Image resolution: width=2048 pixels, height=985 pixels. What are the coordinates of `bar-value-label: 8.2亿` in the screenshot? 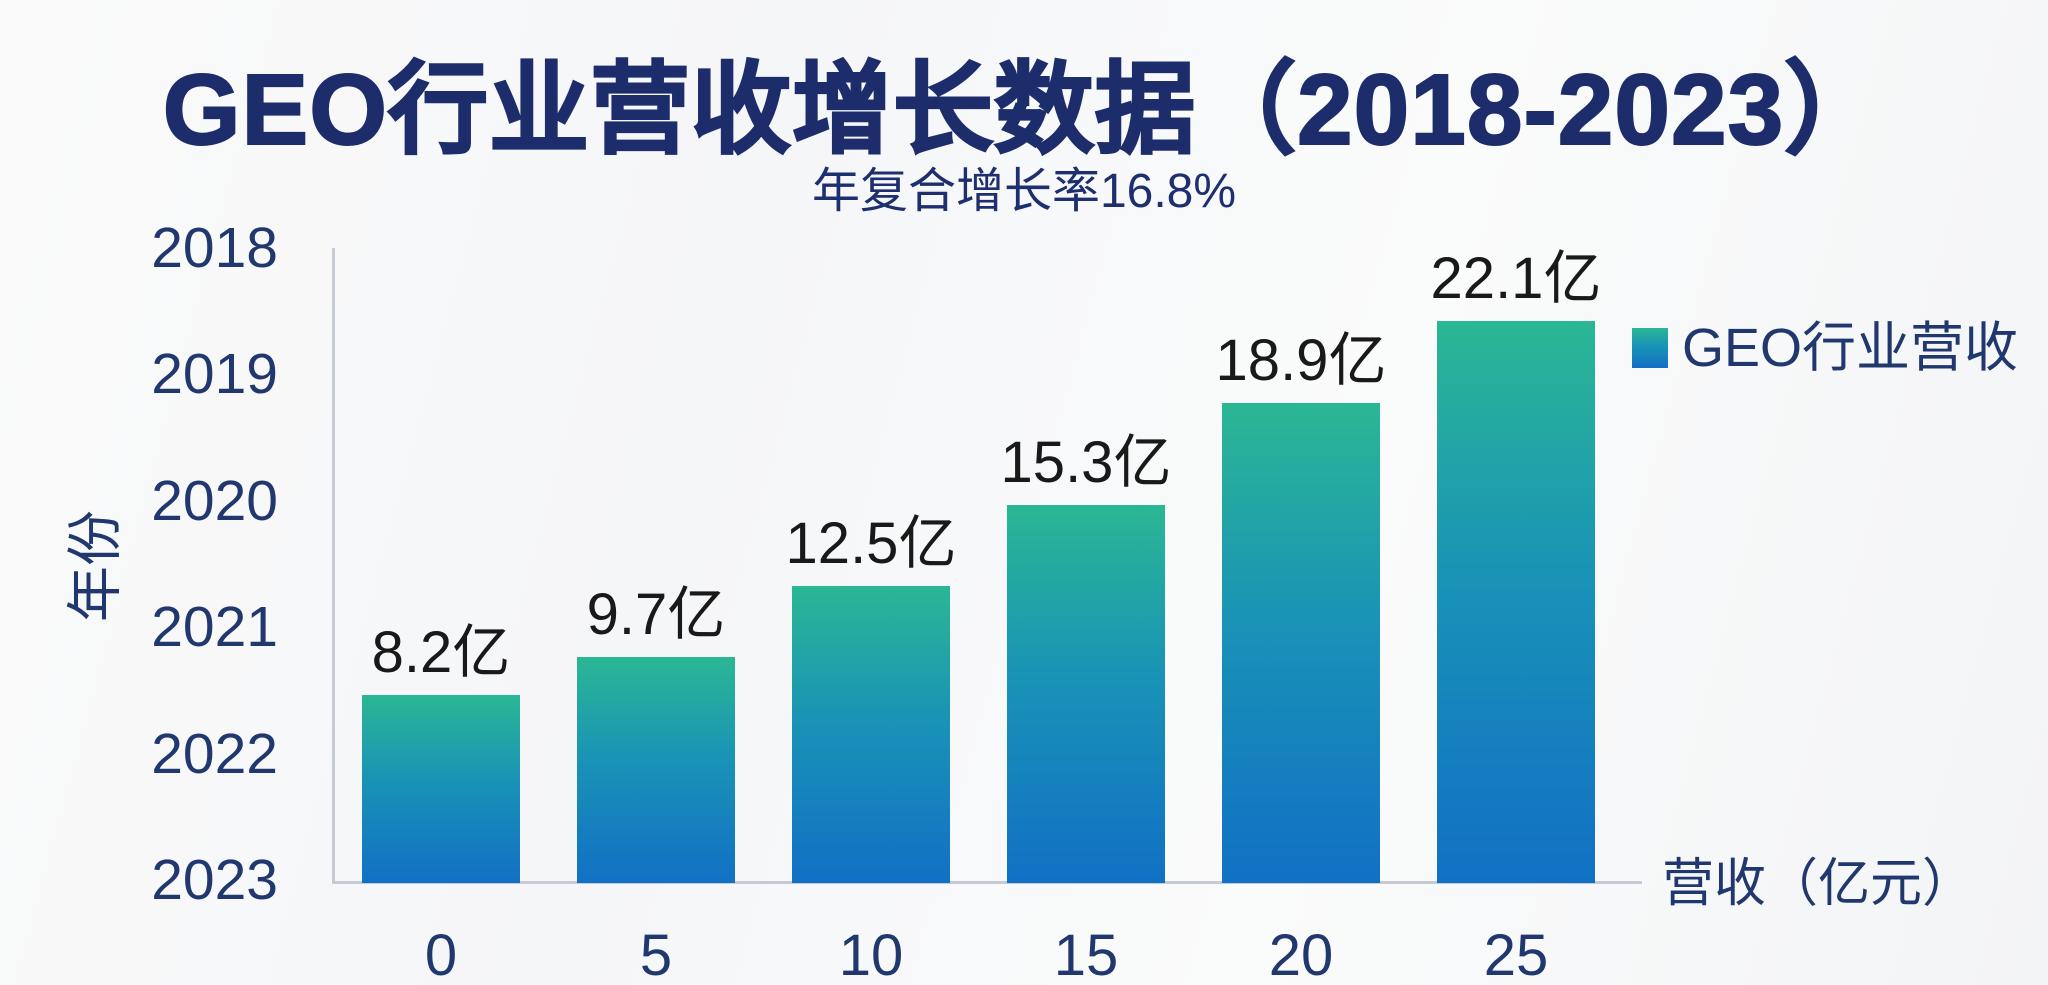 It's located at (441, 652).